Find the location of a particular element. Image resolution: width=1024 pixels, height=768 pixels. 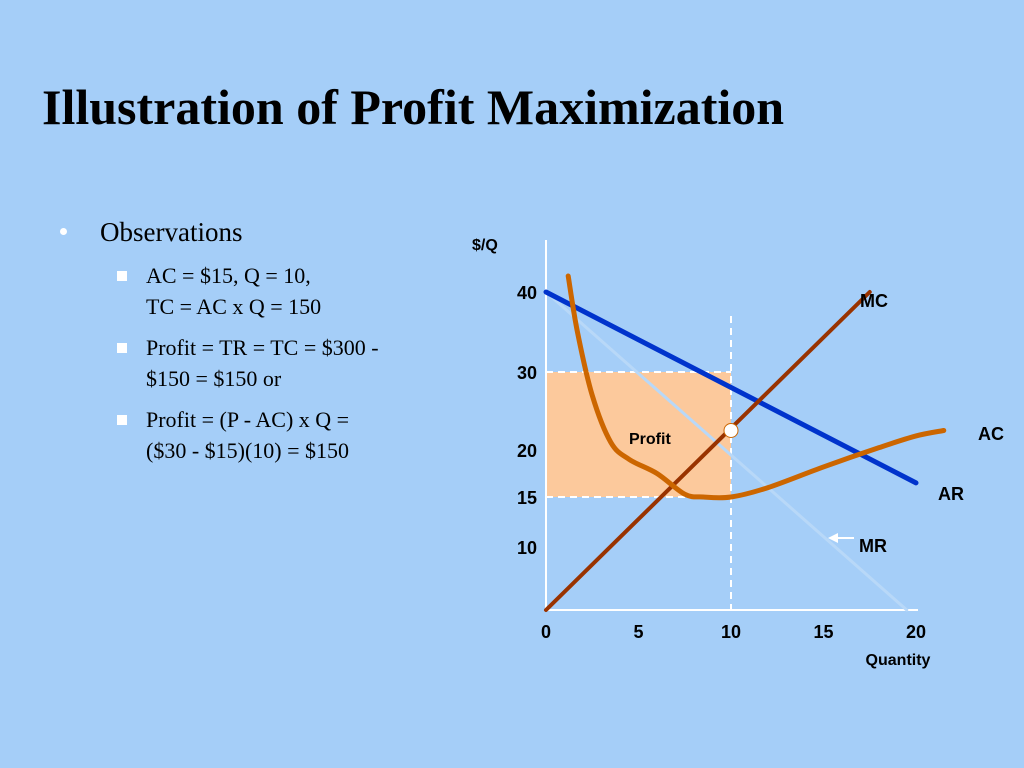

ac-curve is located at coordinates (756, 387).